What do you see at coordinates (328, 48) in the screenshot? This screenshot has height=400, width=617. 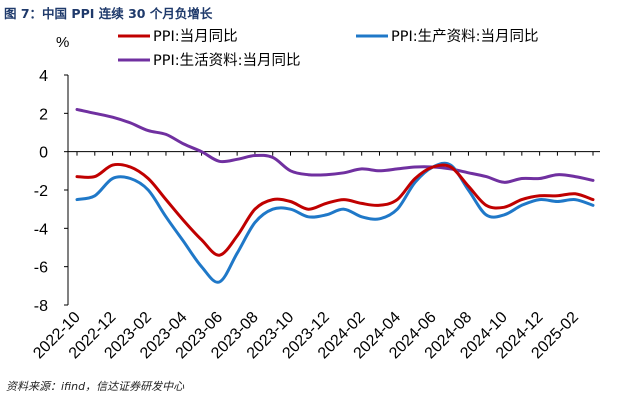 I see `legend: PPI:当月同比 PPI:生产资料:当月同比 PPI:生活资料:当月同比` at bounding box center [328, 48].